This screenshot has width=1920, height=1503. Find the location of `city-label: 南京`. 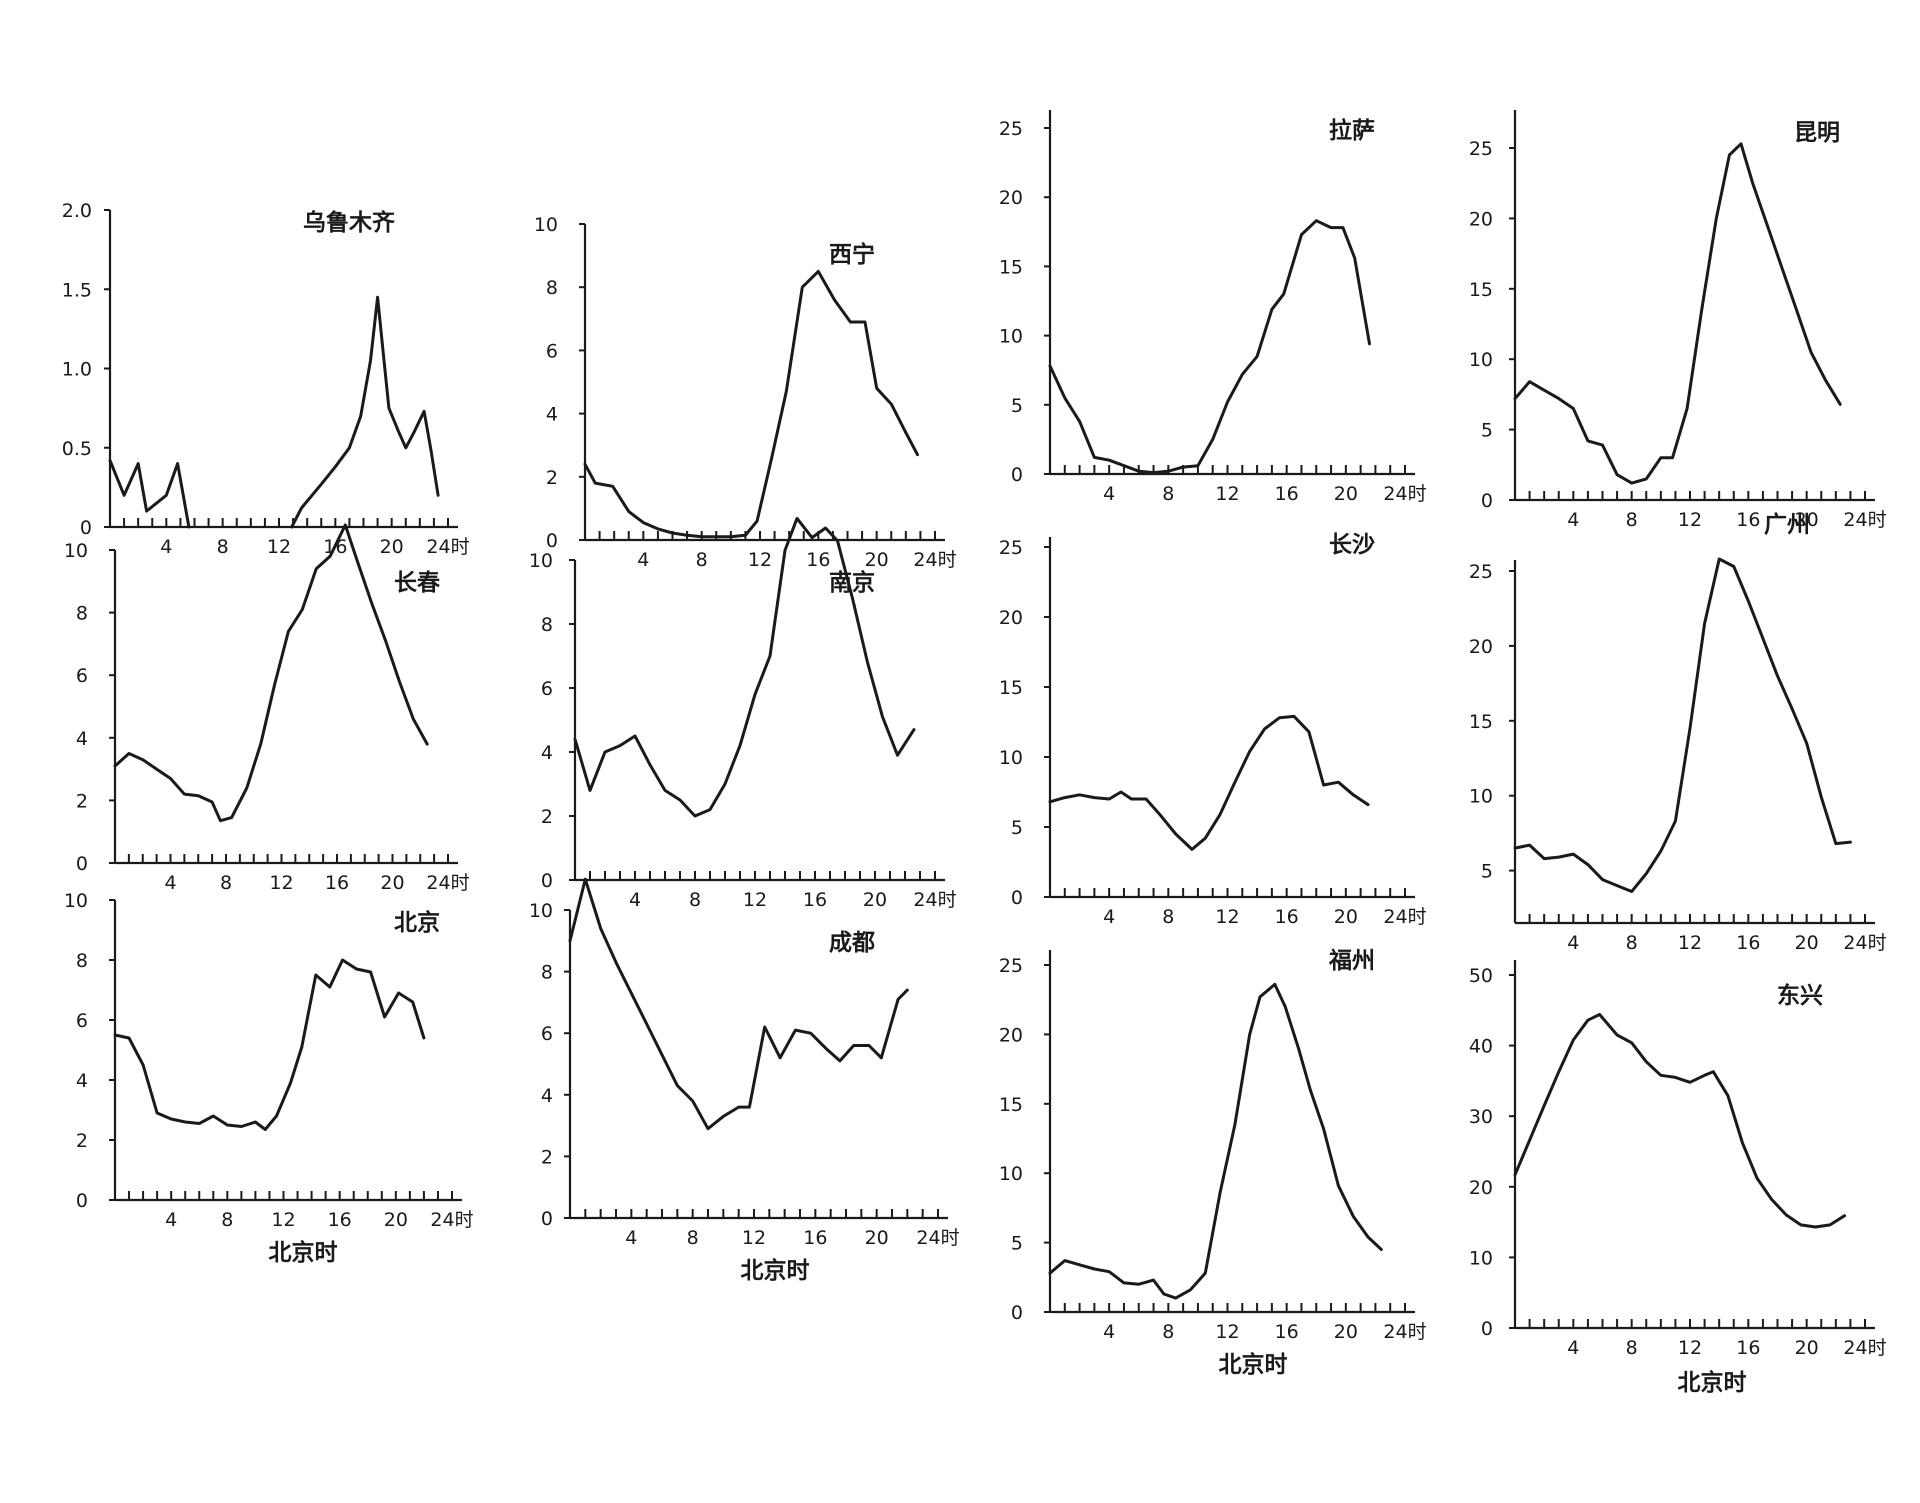

city-label: 南京 is located at coordinates (852, 582).